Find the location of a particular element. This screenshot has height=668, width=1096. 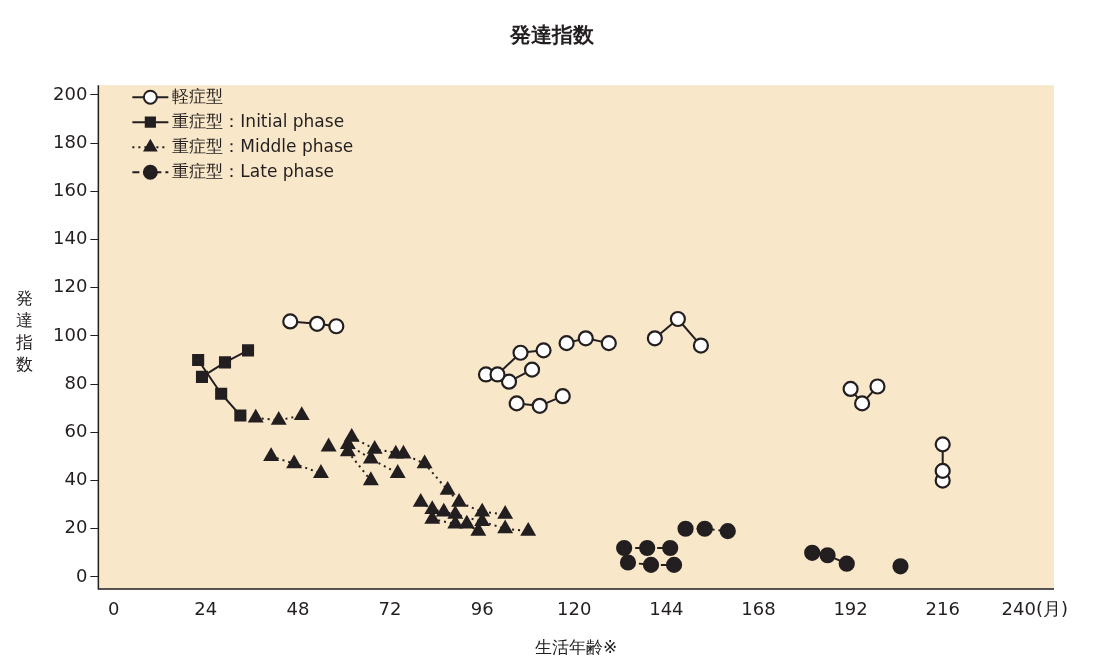

legend-label: 重症型：Initial phase is located at coordinates (258, 120).